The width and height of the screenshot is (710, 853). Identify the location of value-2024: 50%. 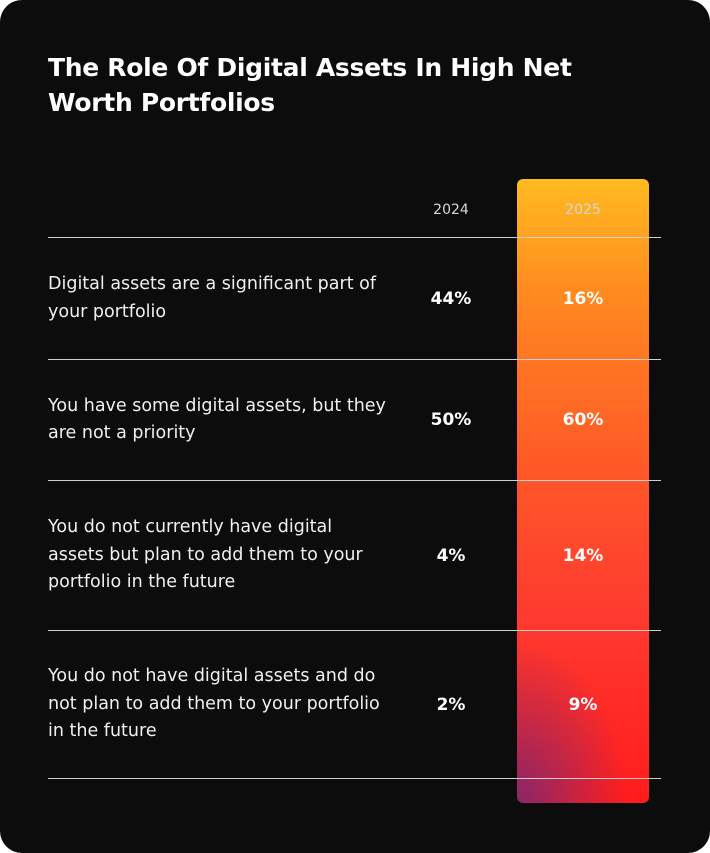
(451, 420).